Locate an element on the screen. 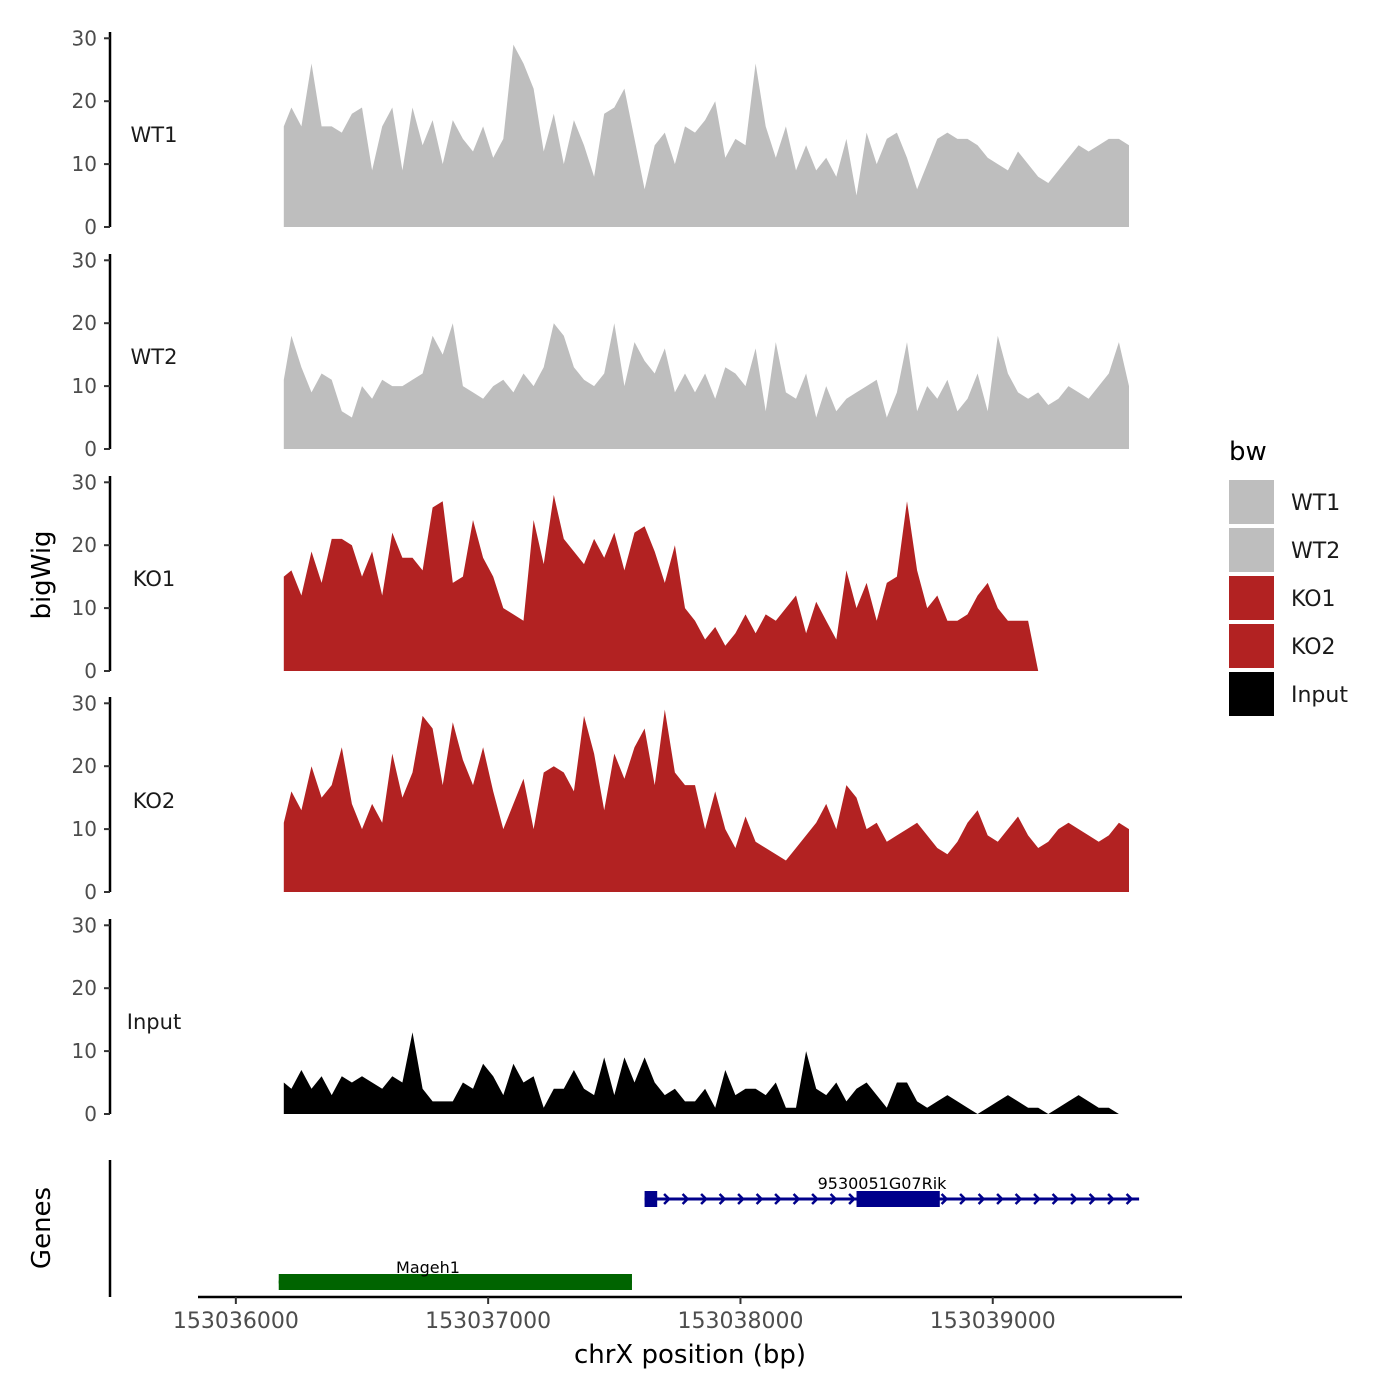 The width and height of the screenshot is (1400, 1400). track-ko1: 0 10 20 30 is located at coordinates (600, 576).